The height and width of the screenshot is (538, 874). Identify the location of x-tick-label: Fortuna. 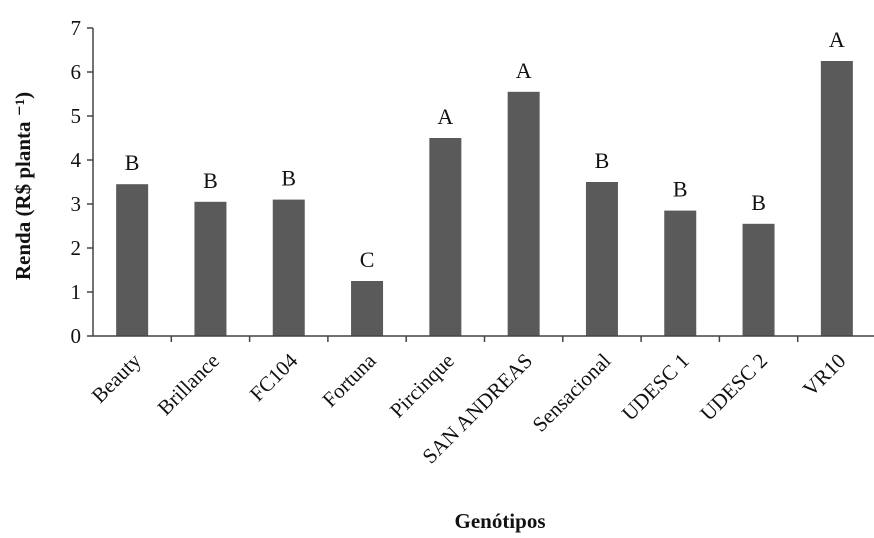
(349, 380).